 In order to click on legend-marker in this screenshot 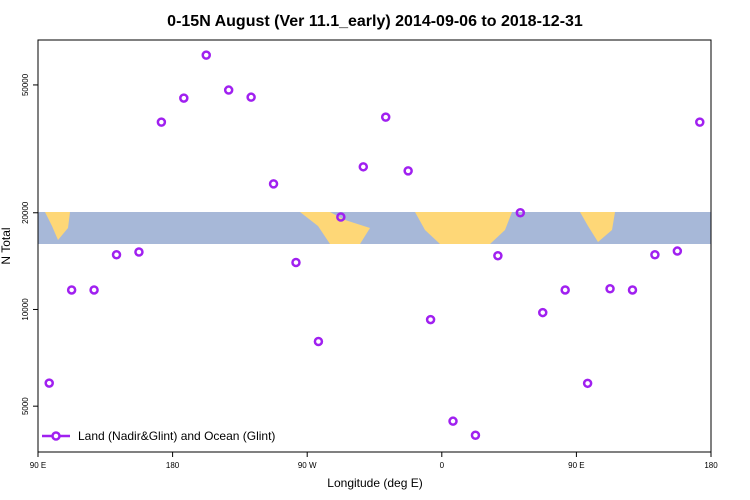, I will do `click(56, 436)`.